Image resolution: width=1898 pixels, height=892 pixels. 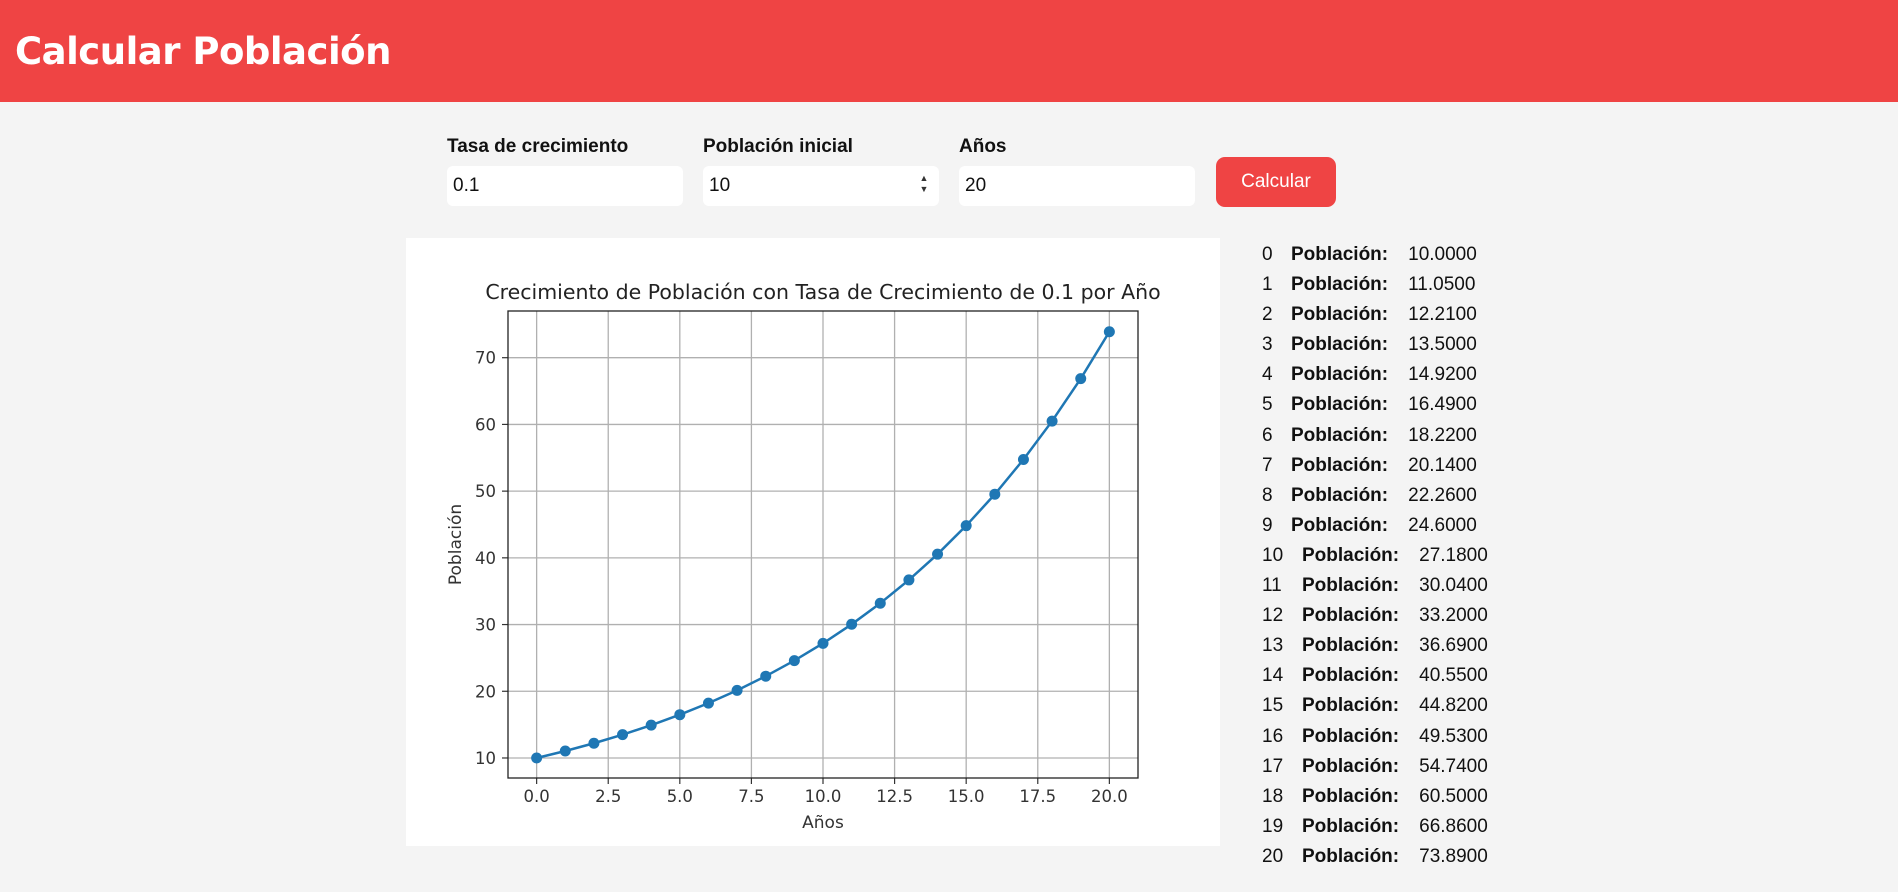 What do you see at coordinates (1267, 285) in the screenshot?
I see `result-year: 1` at bounding box center [1267, 285].